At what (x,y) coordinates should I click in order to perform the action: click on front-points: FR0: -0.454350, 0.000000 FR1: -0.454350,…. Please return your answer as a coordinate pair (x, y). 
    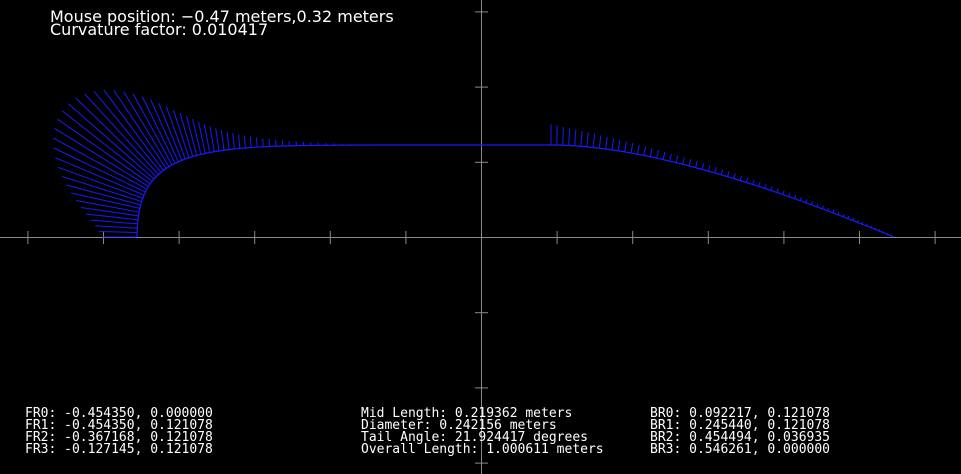
    Looking at the image, I should click on (119, 431).